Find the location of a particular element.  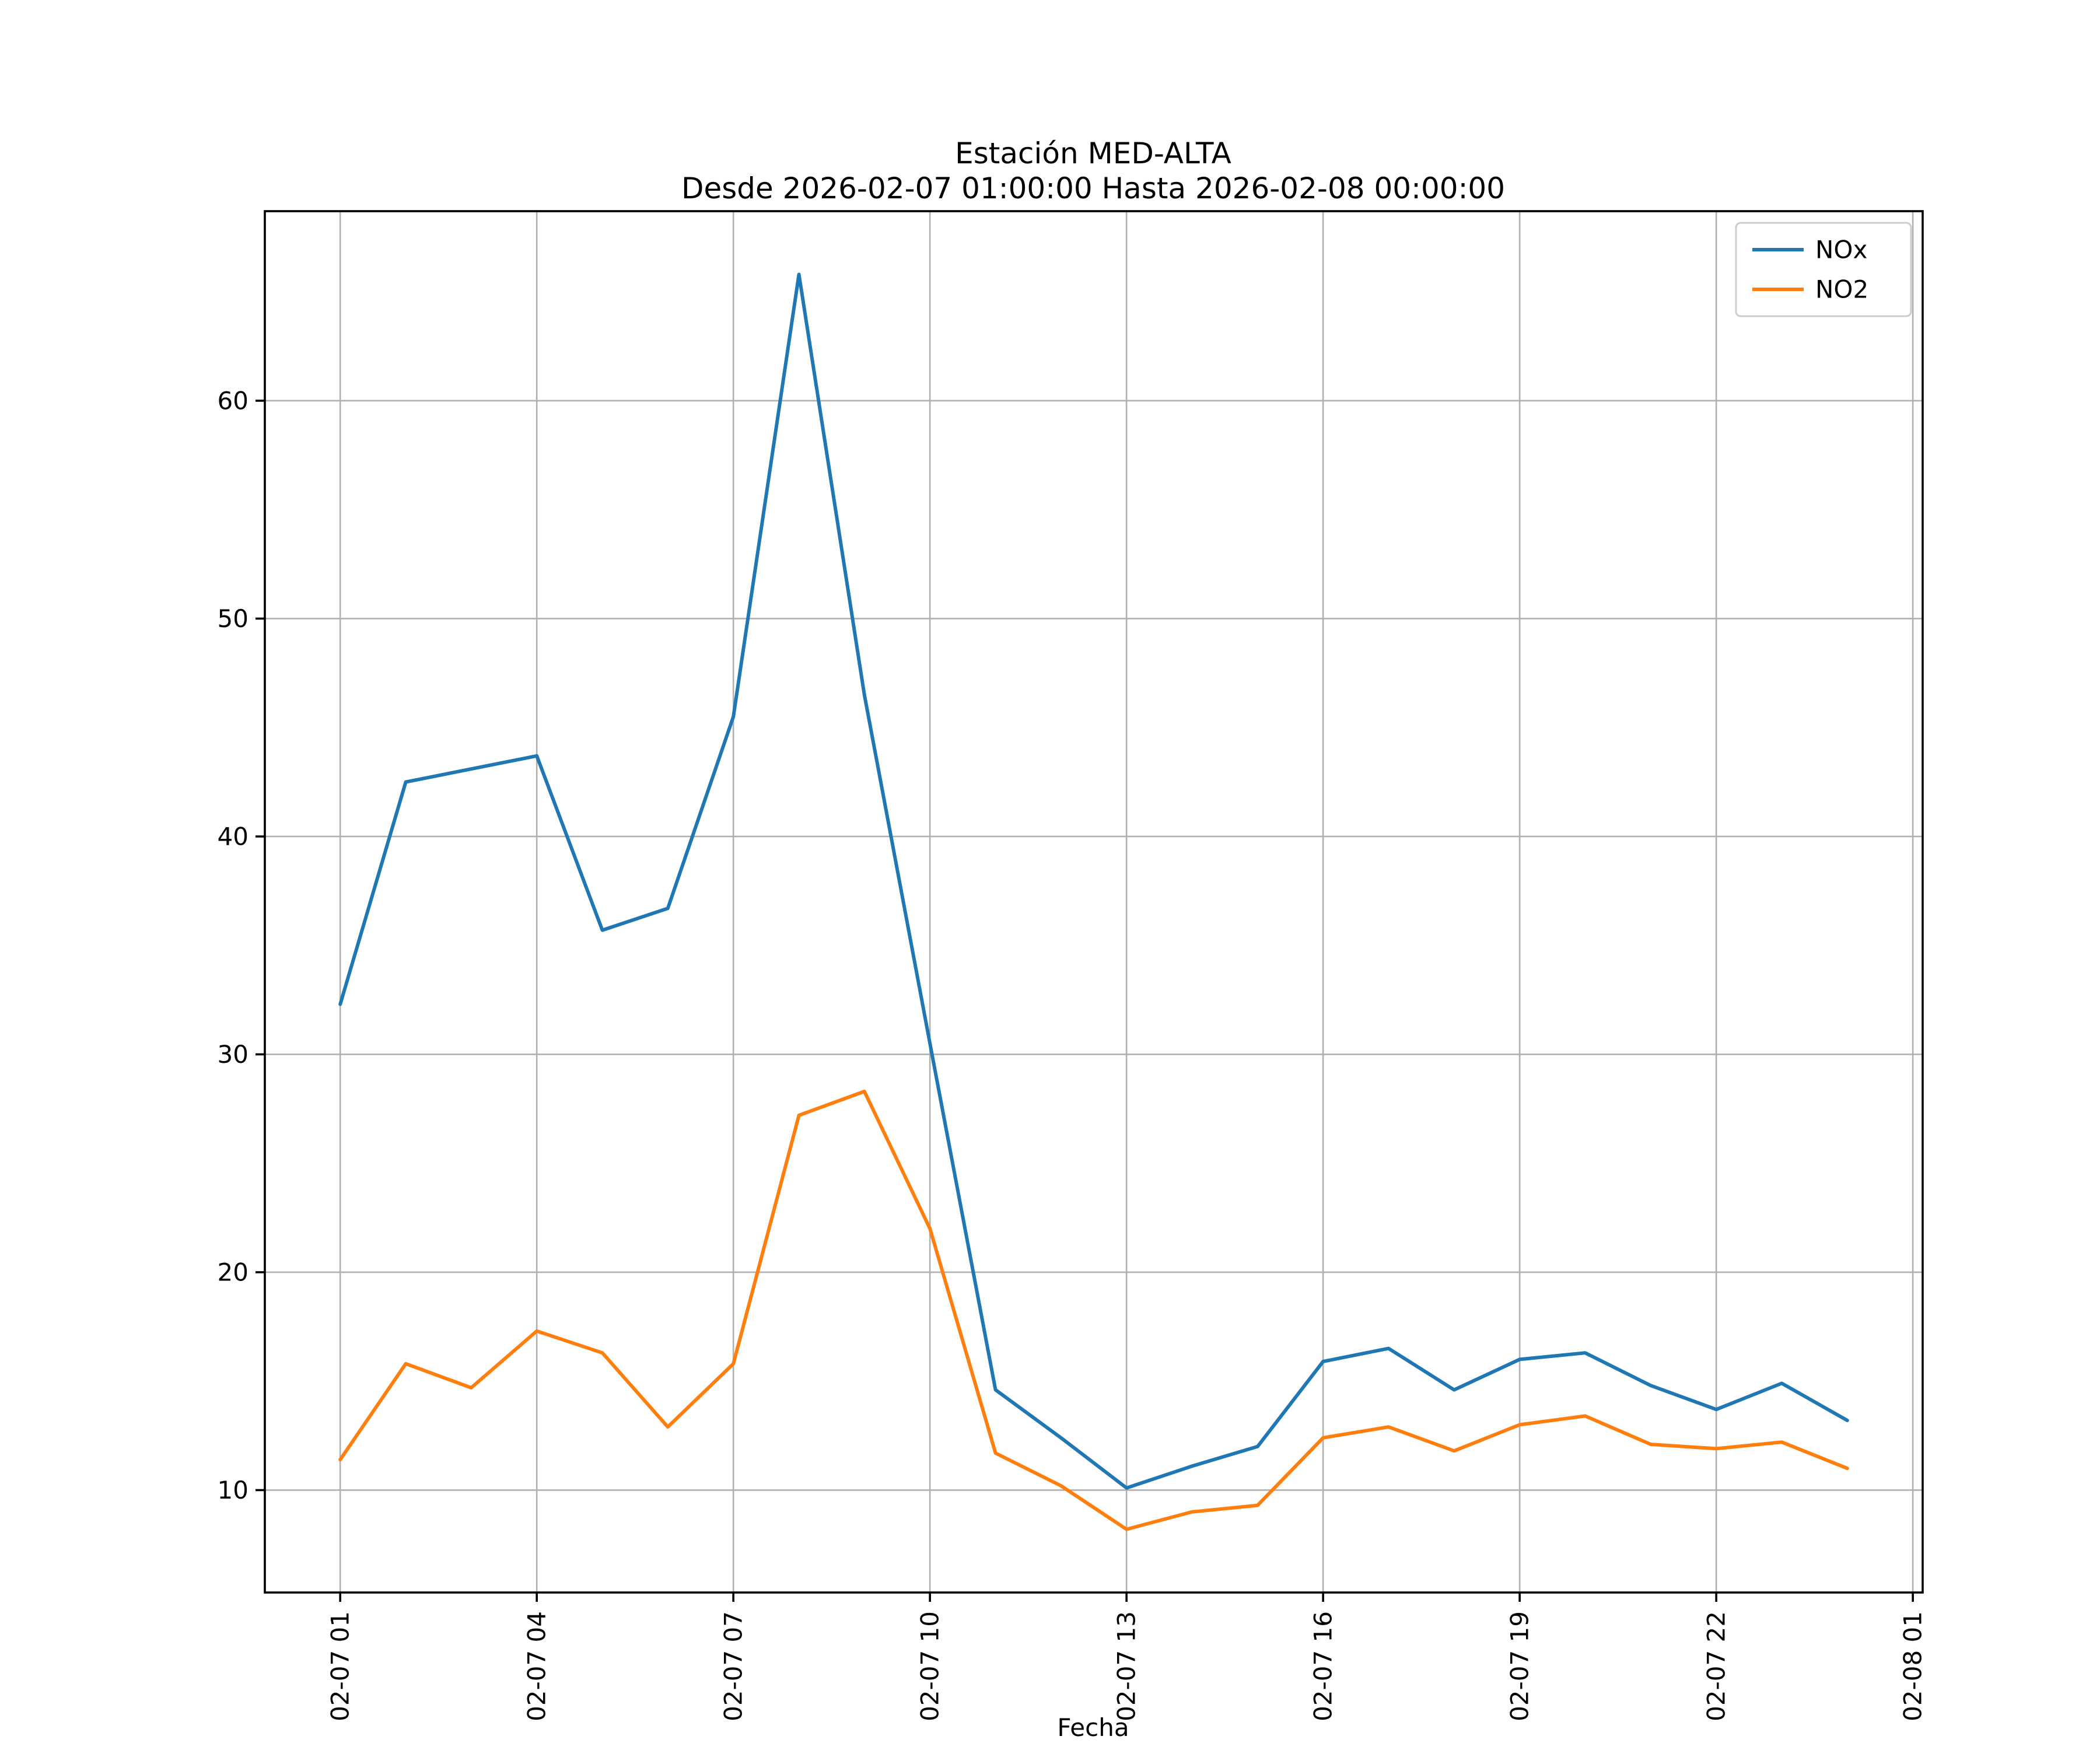

chart-title-line1: Estación MED-ALTA is located at coordinates (1093, 153).